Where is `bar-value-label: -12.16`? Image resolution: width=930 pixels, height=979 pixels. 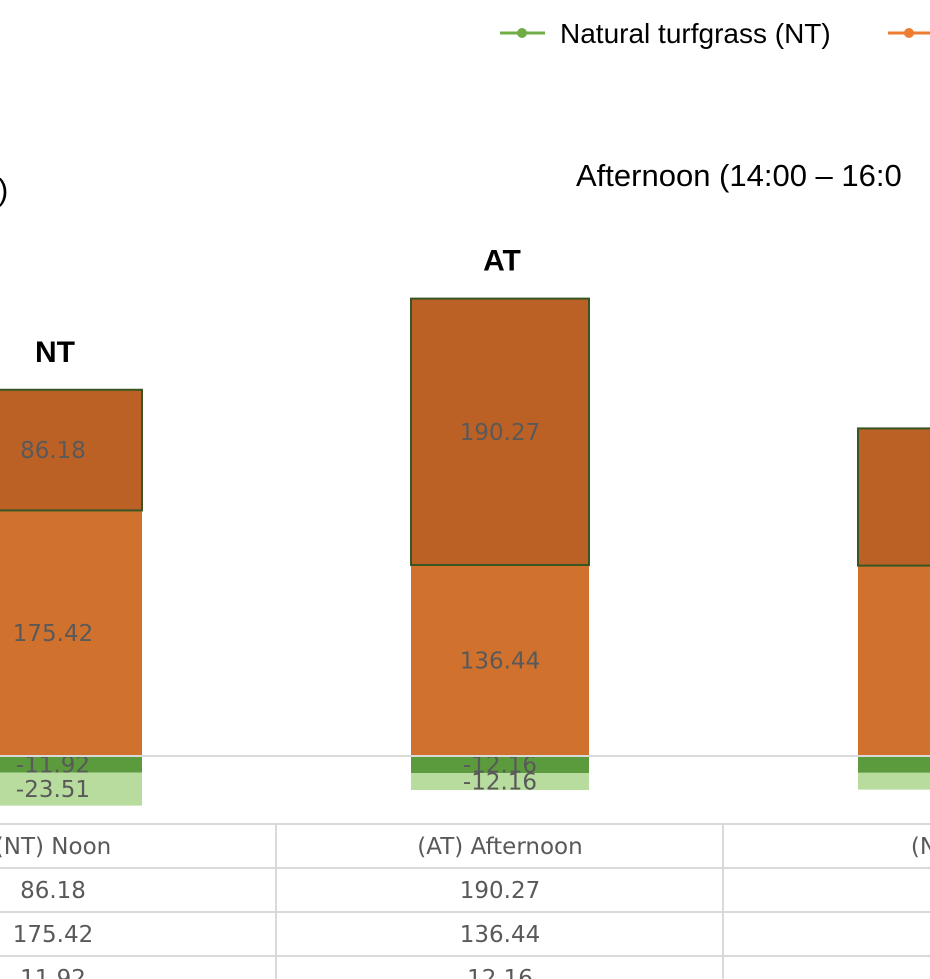
bar-value-label: -12.16 is located at coordinates (500, 783).